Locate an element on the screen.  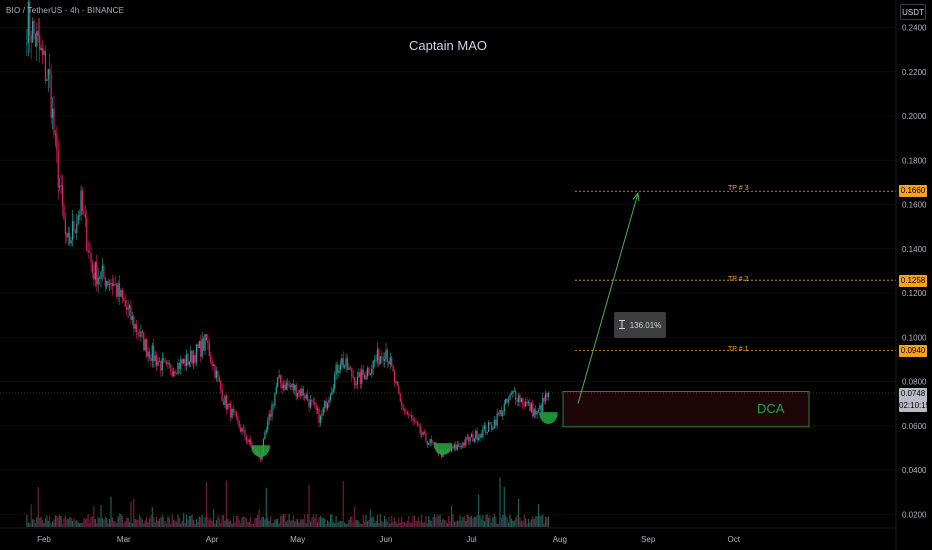
measure-percent: 136.01% is located at coordinates (645, 325).